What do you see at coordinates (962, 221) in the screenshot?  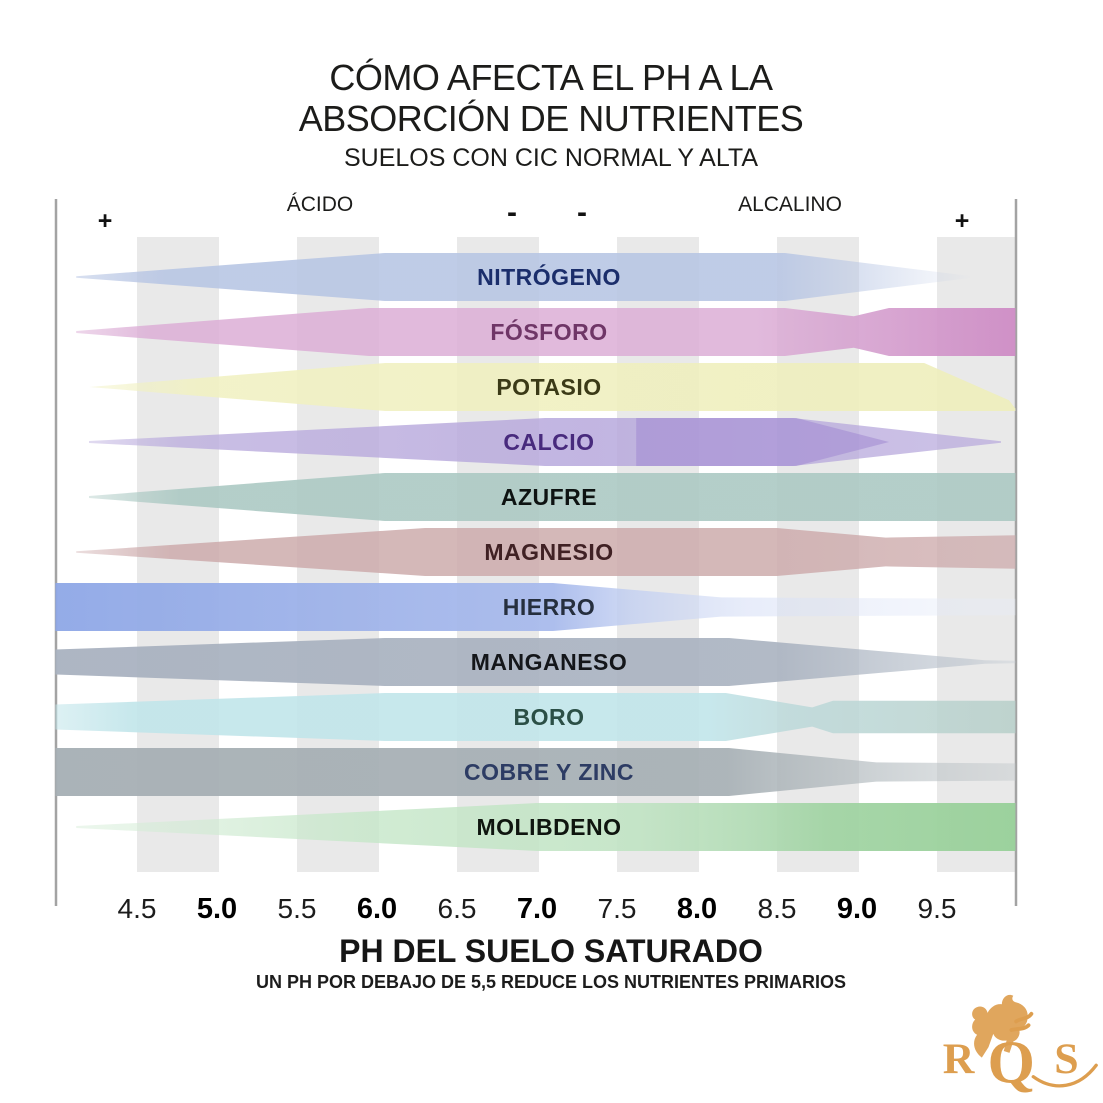 I see `plus-sign-right: +` at bounding box center [962, 221].